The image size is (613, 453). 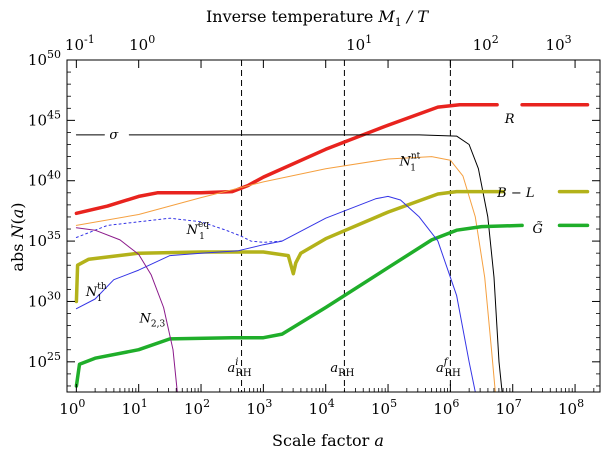 I want to click on series-label: N2,3, so click(x=152, y=320).